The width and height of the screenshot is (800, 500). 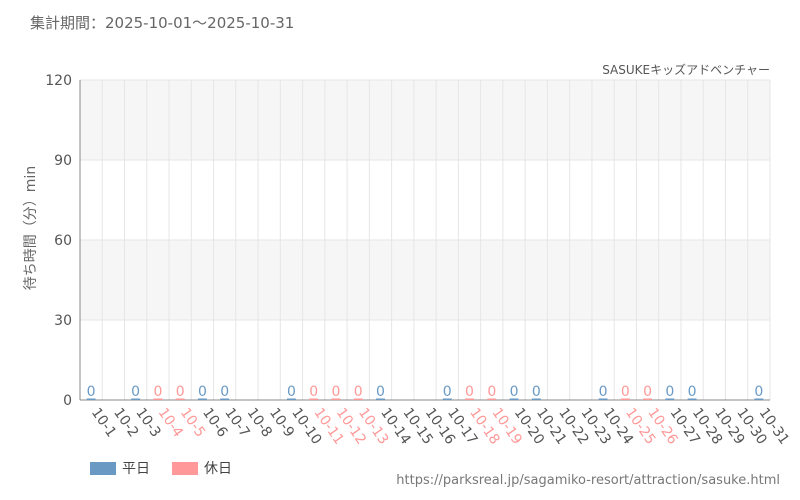 I want to click on legend-label-weekday: 平日, so click(x=136, y=469).